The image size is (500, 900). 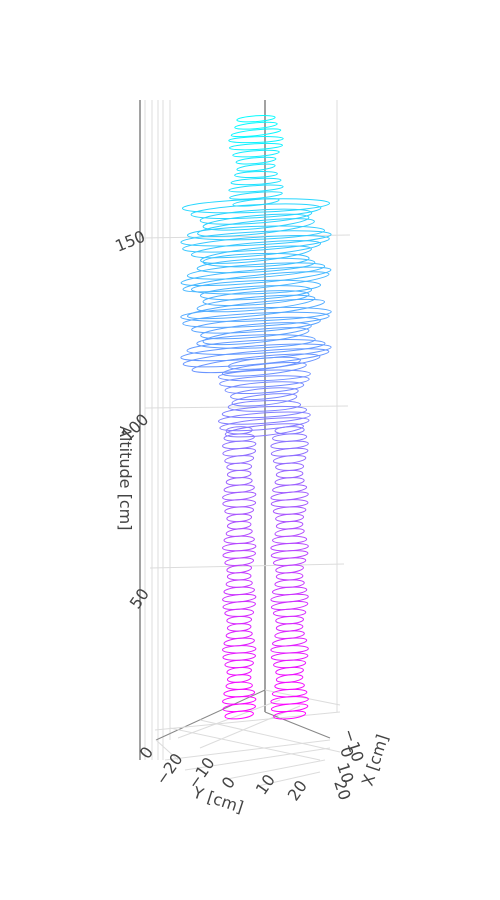 What do you see at coordinates (265, 785) in the screenshot?
I see `y-tick-label: 10` at bounding box center [265, 785].